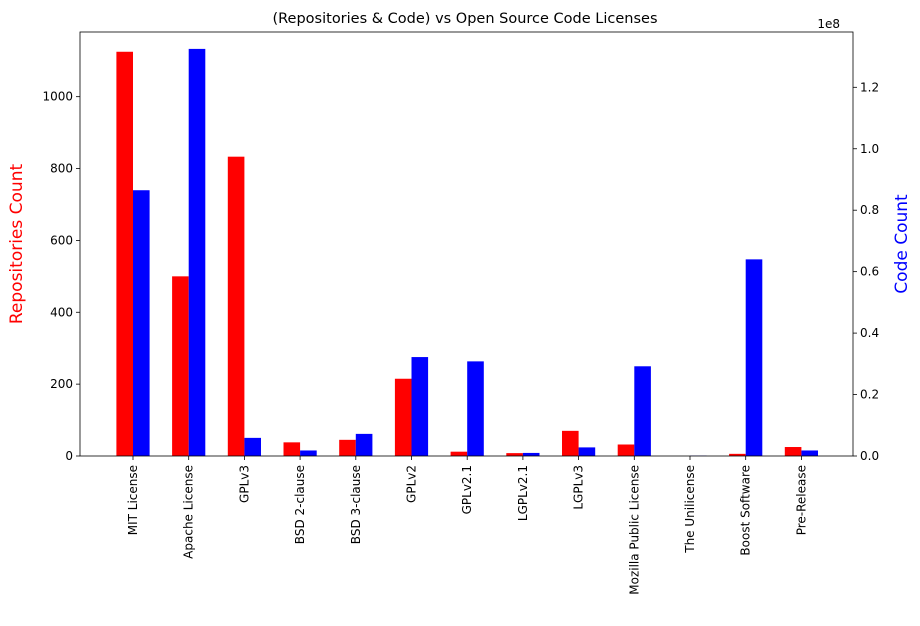  What do you see at coordinates (579, 487) in the screenshot?
I see `x-tick-label: LGPLv3` at bounding box center [579, 487].